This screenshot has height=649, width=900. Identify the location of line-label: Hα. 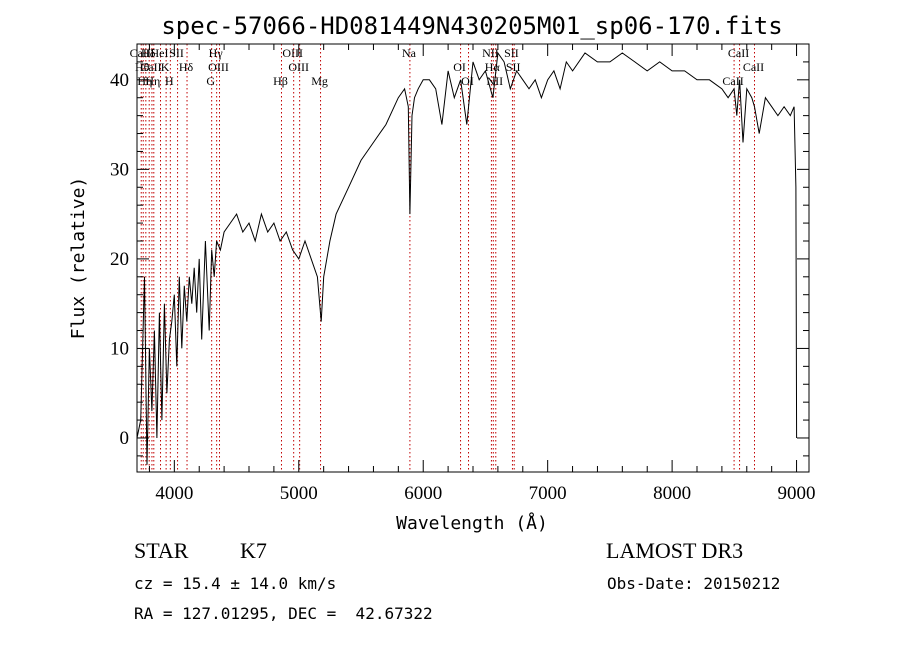
(493, 67).